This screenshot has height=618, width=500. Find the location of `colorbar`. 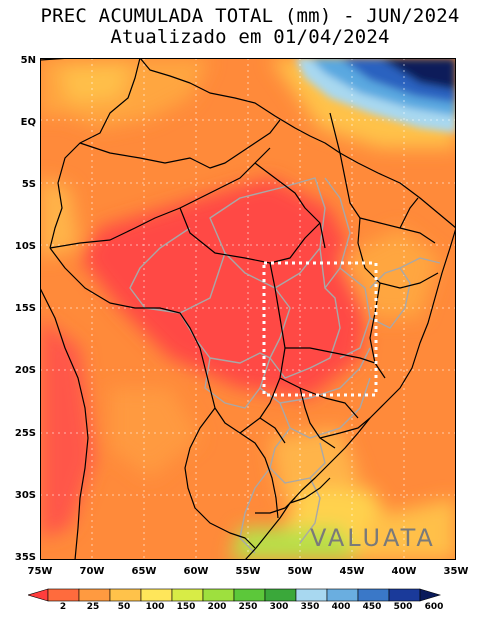

colorbar is located at coordinates (235, 595).